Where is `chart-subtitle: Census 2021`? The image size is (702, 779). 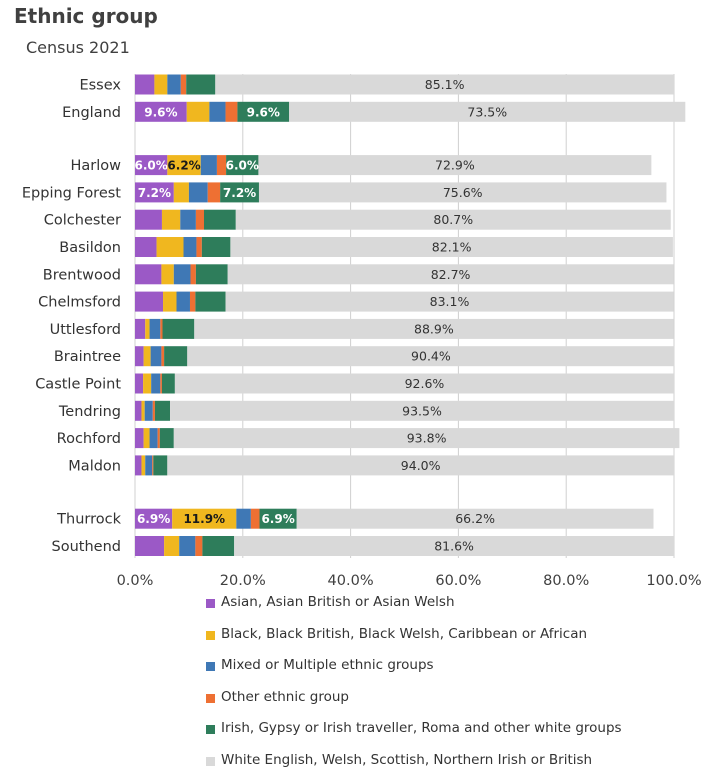 chart-subtitle: Census 2021 is located at coordinates (78, 47).